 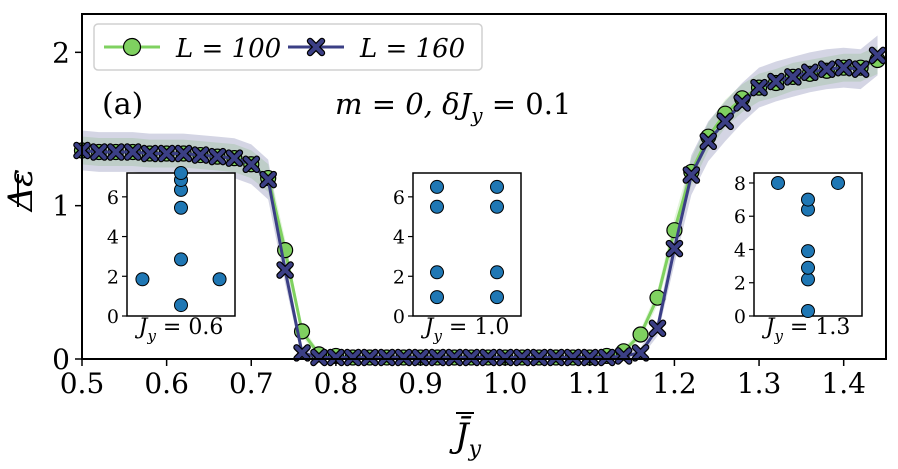 What do you see at coordinates (420, 383) in the screenshot?
I see `x-tick-label: 0.9` at bounding box center [420, 383].